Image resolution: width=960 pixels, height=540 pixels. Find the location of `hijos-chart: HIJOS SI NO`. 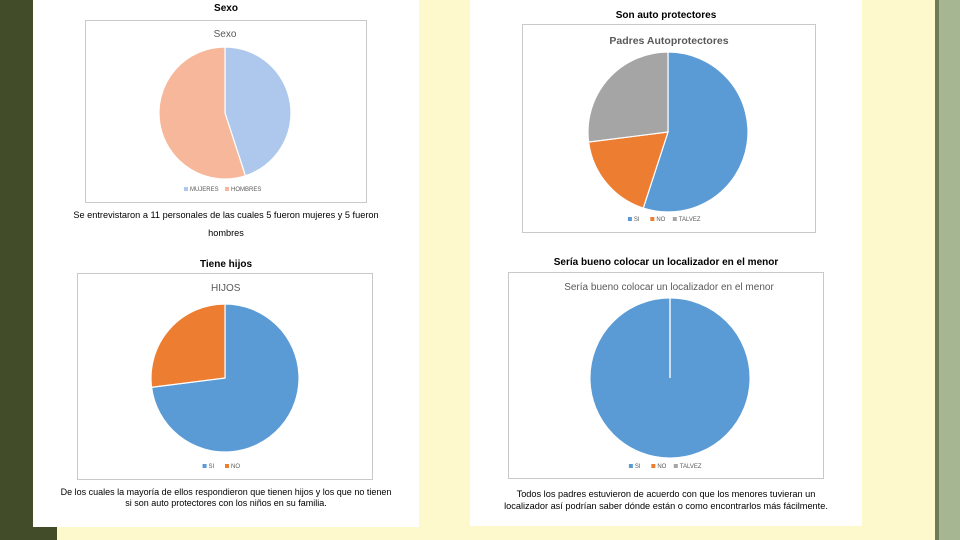

hijos-chart: HIJOS SI NO is located at coordinates (225, 376).